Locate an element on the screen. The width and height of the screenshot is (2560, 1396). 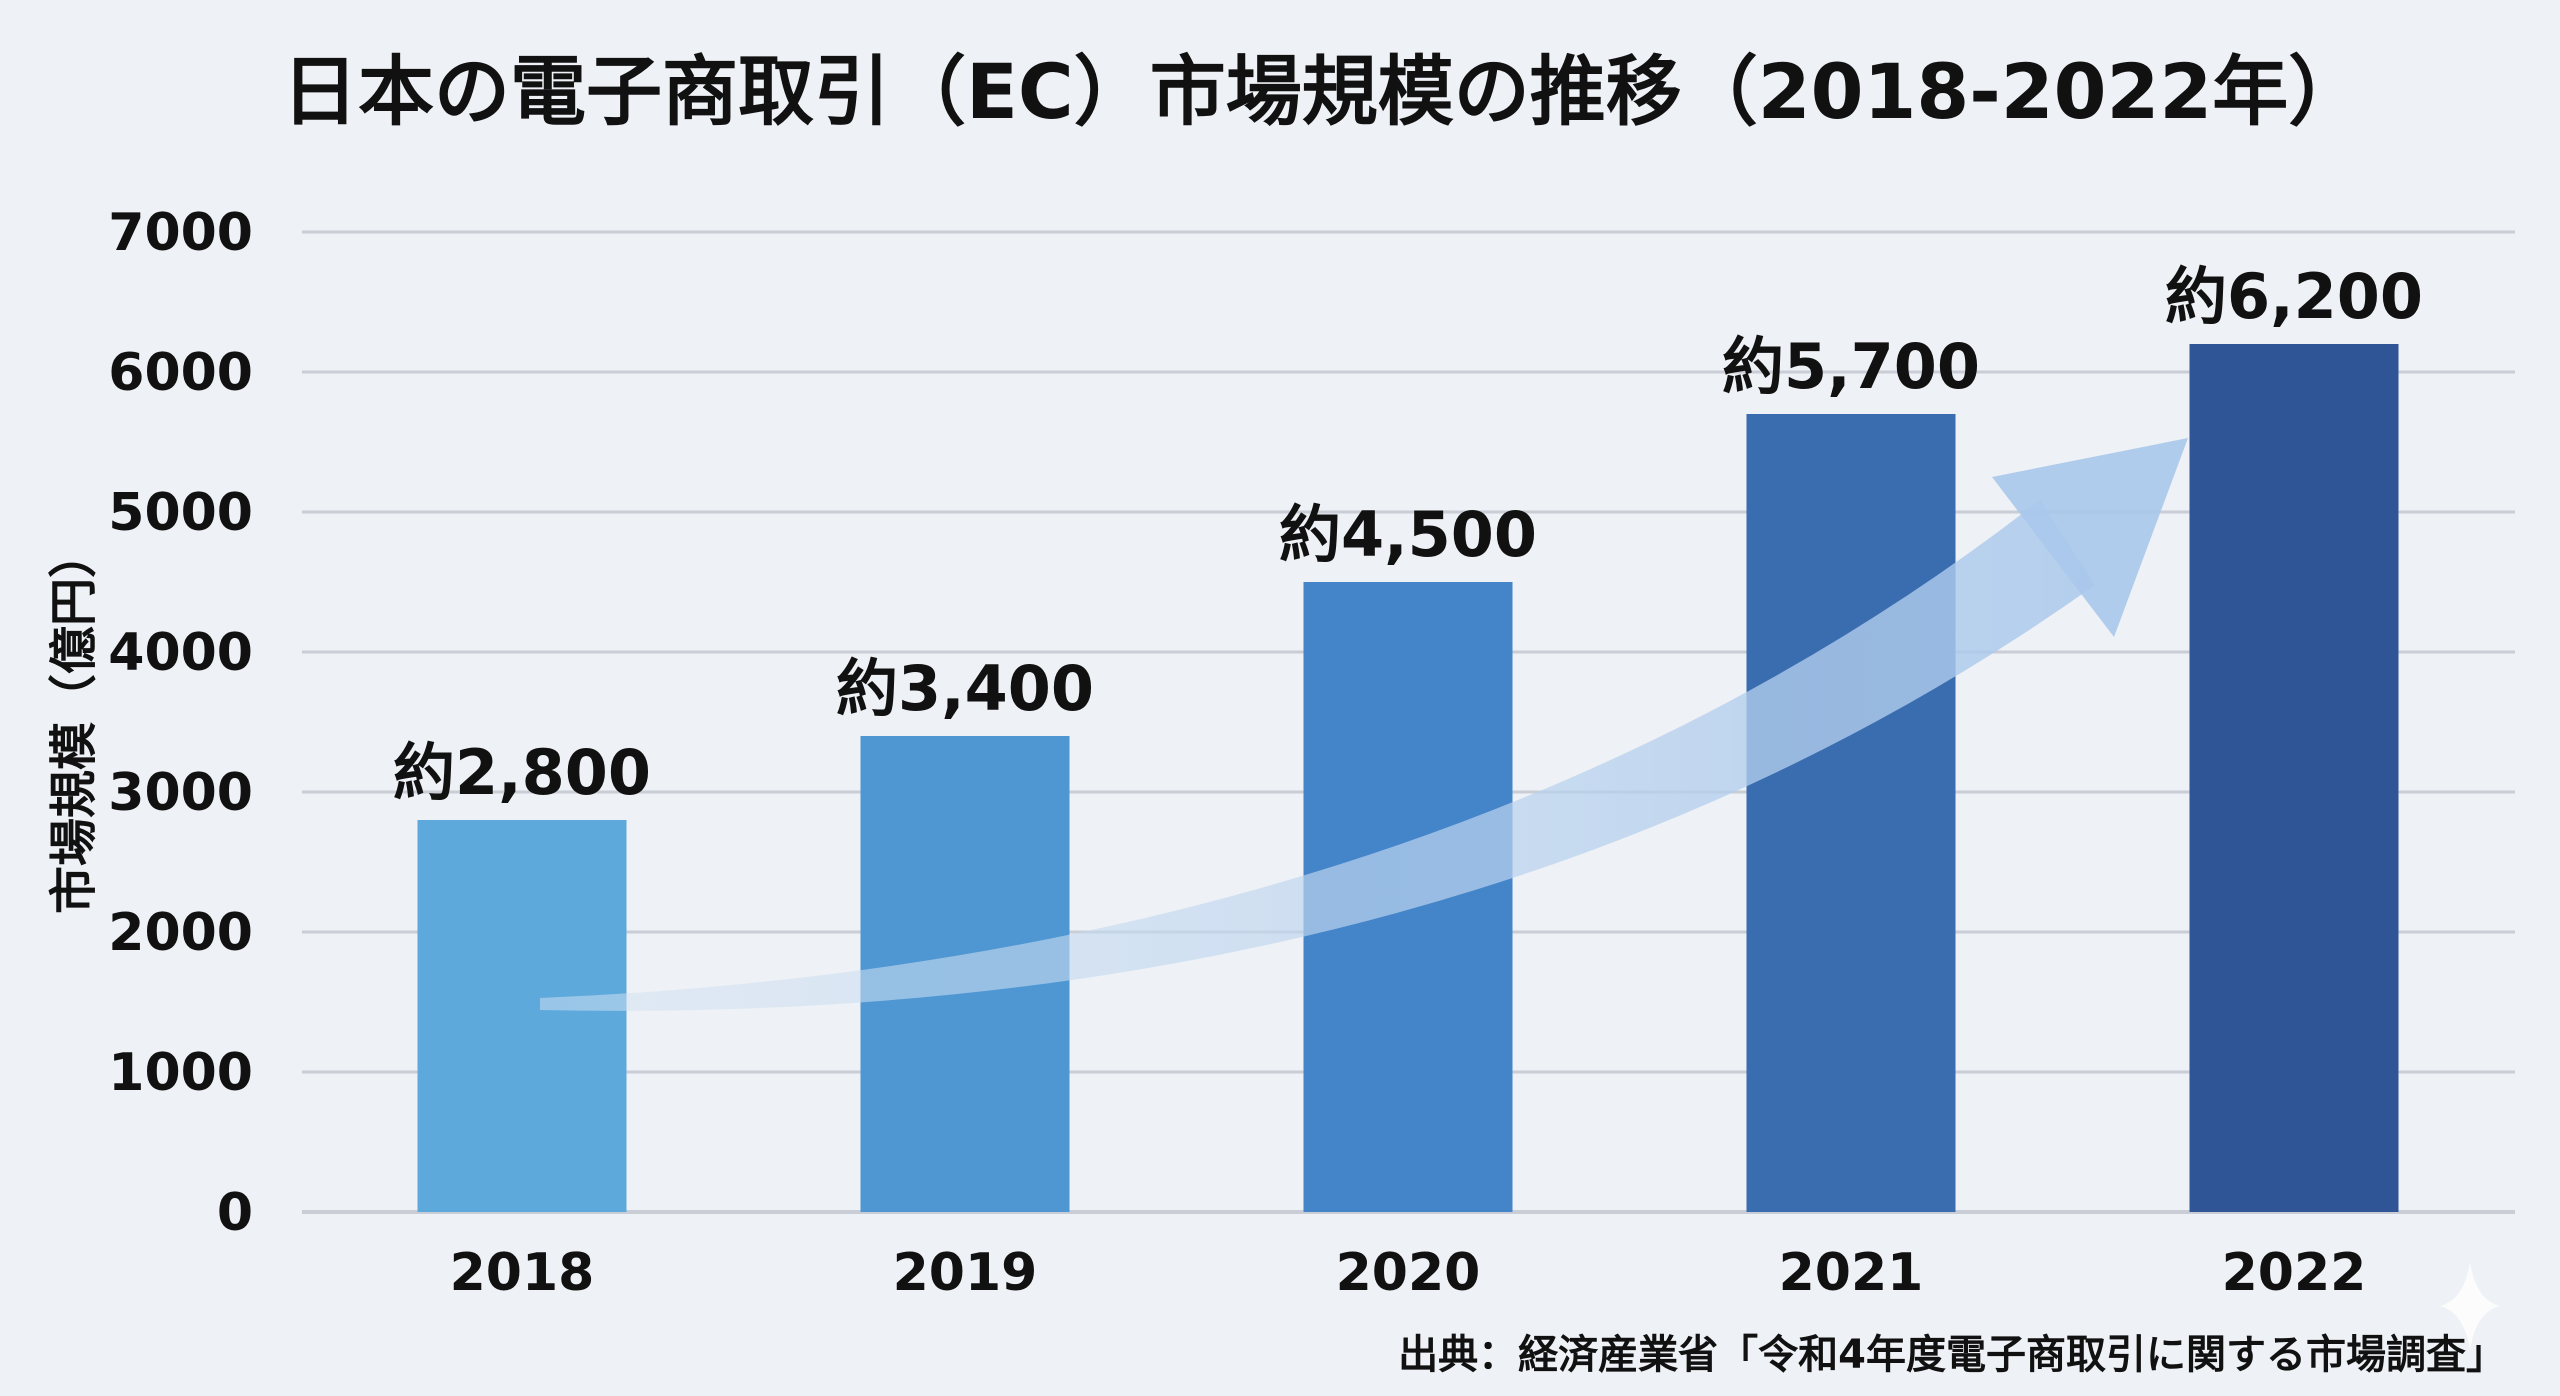
y-tick-label: 1000 is located at coordinates (180, 1073).